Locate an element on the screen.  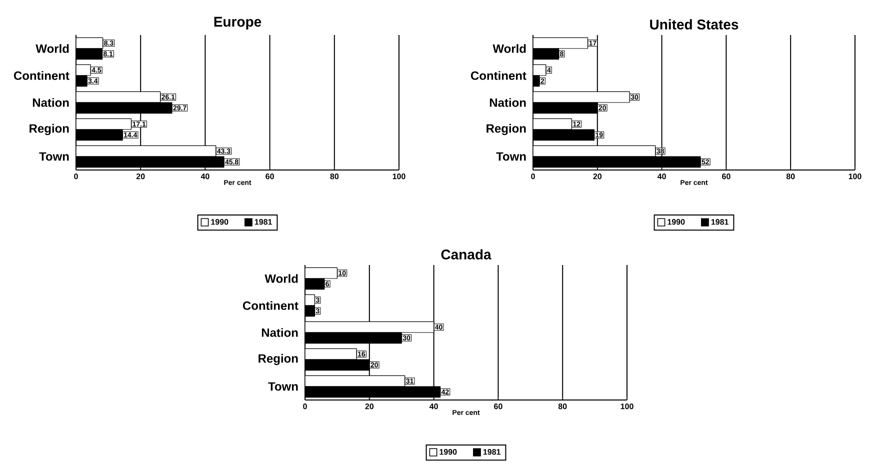
chart-title: Canada is located at coordinates (466, 254).